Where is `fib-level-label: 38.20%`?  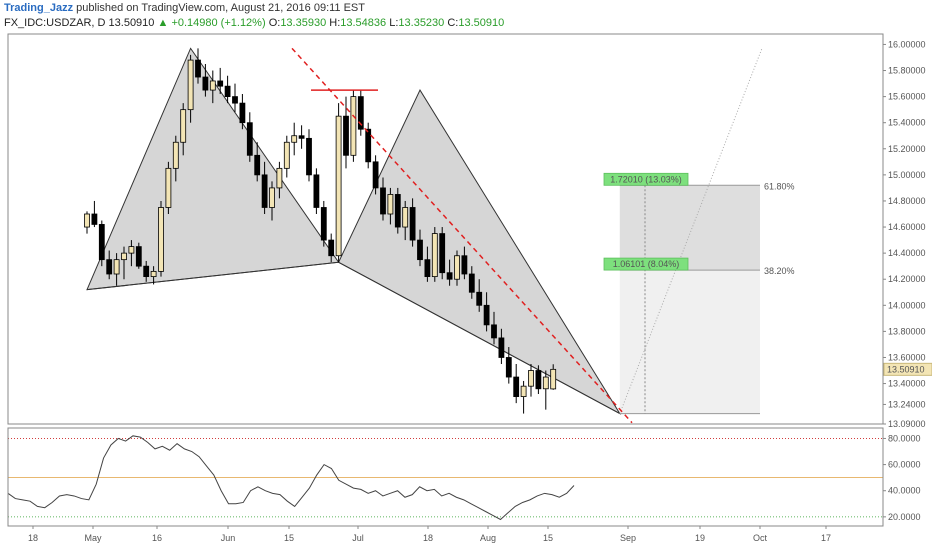 fib-level-label: 38.20% is located at coordinates (779, 271).